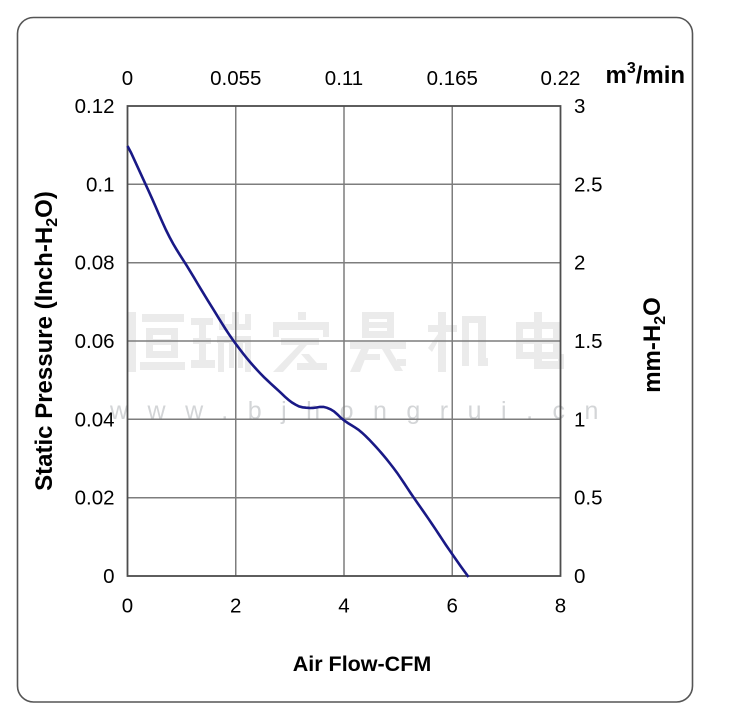 The image size is (750, 723). What do you see at coordinates (100, 184) in the screenshot?
I see `svg-text: 0.1` at bounding box center [100, 184].